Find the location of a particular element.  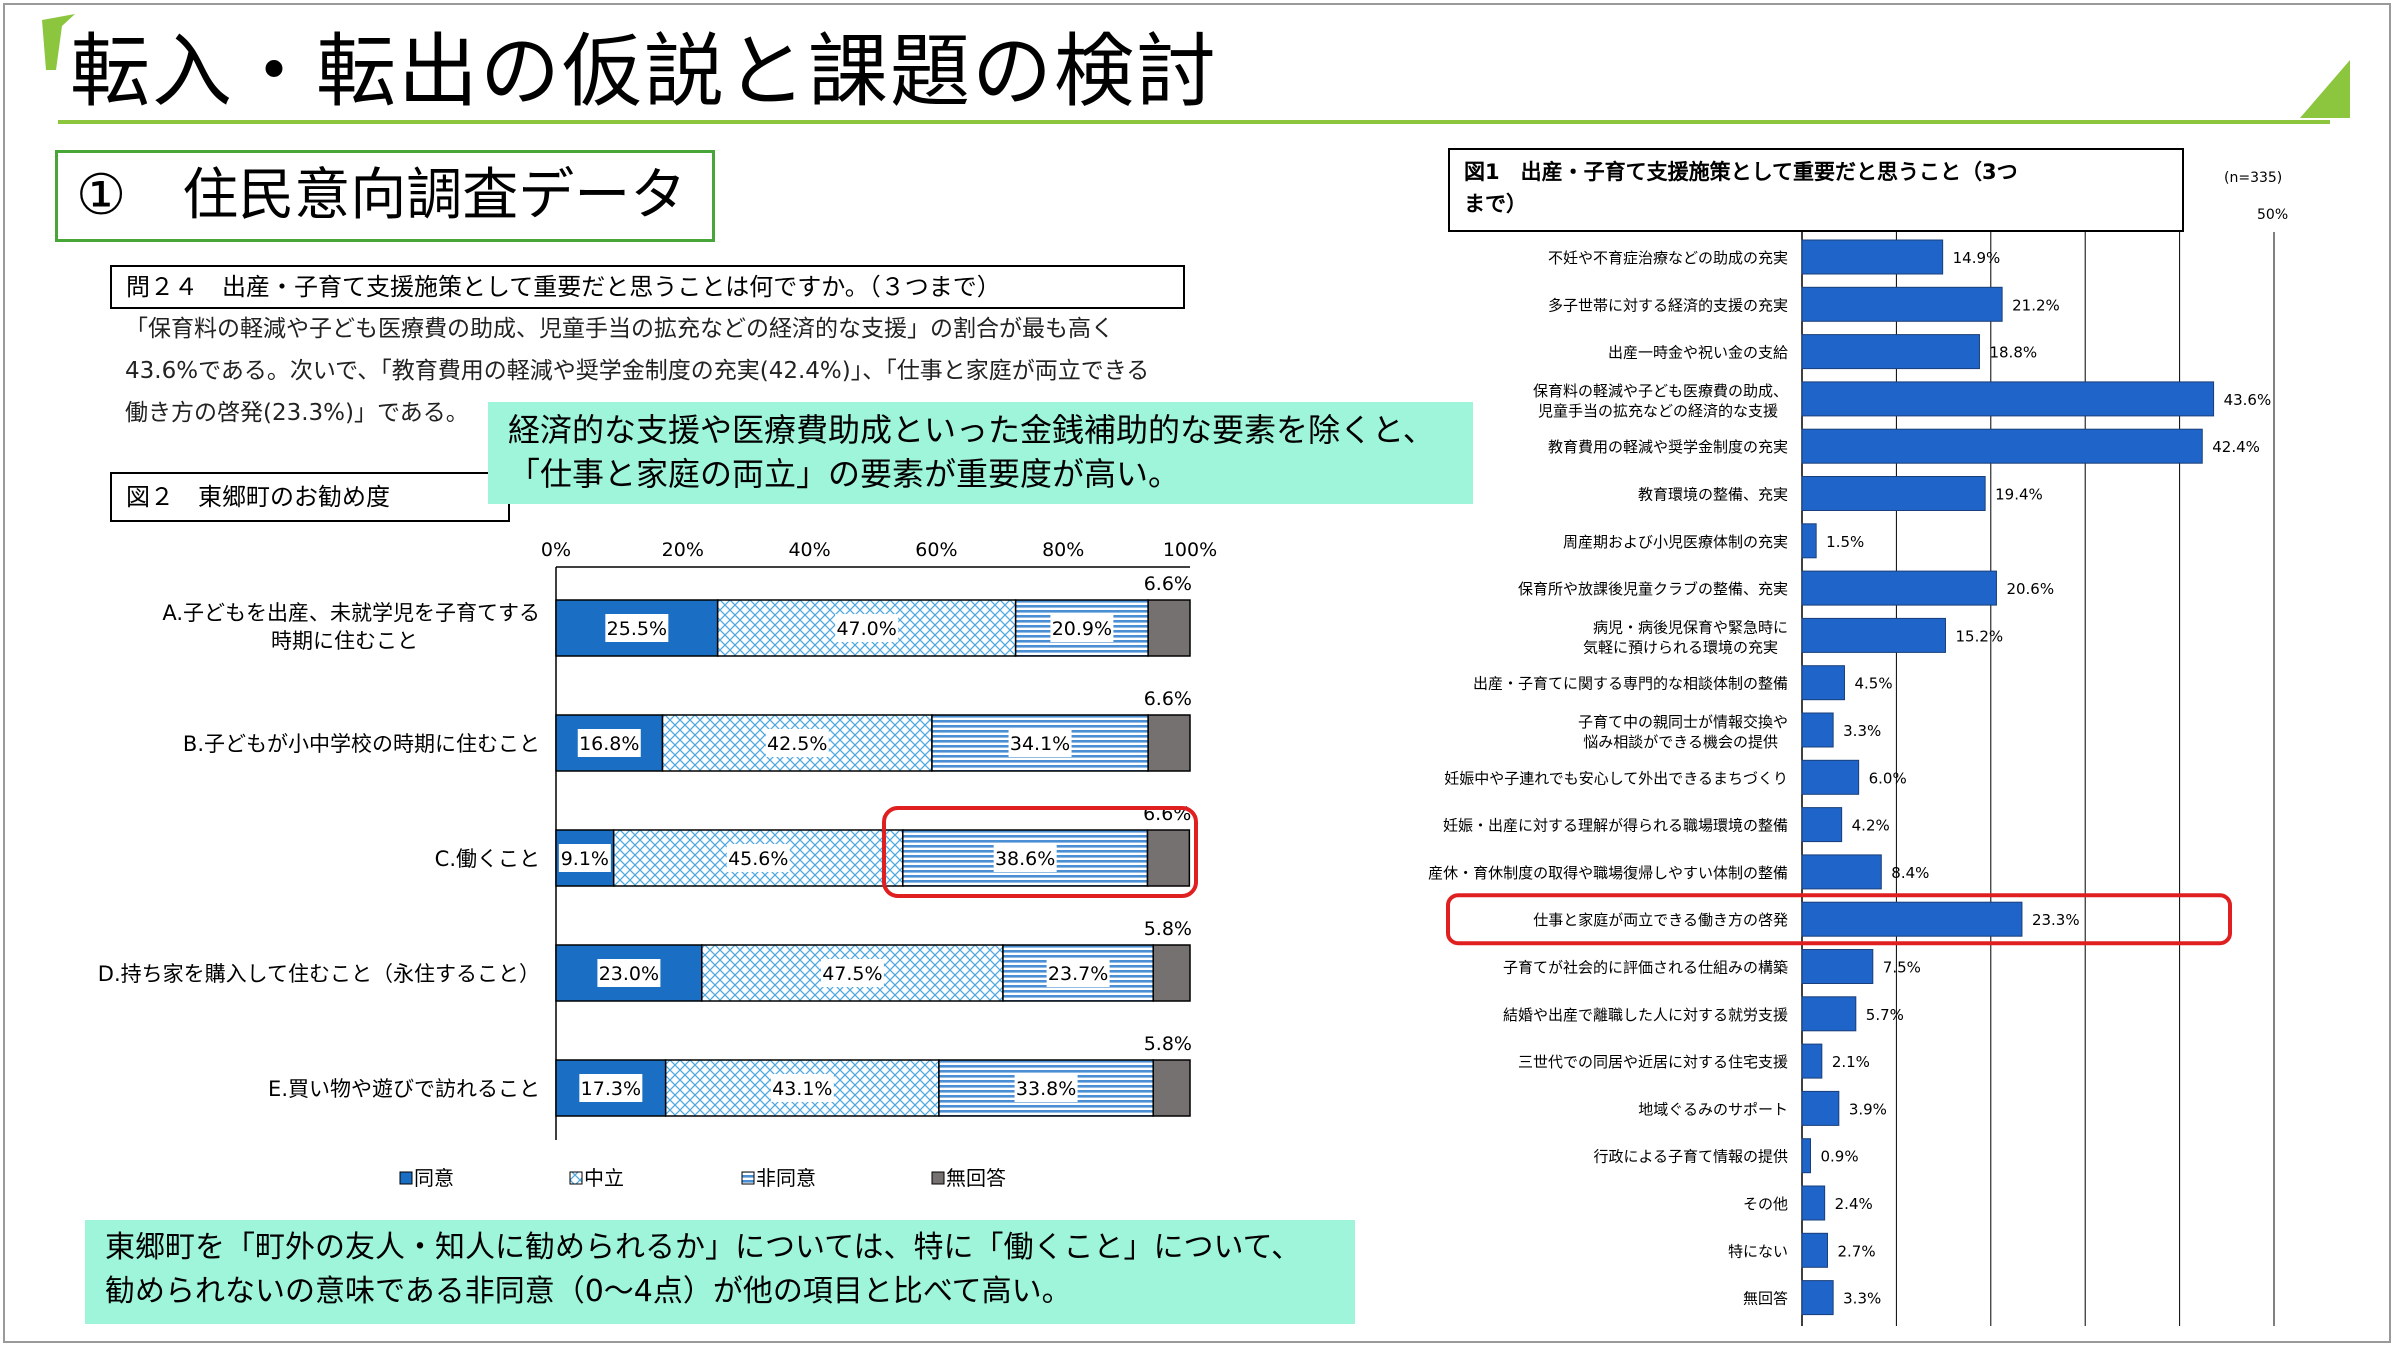

title-accent is located at coordinates (1196, 69).